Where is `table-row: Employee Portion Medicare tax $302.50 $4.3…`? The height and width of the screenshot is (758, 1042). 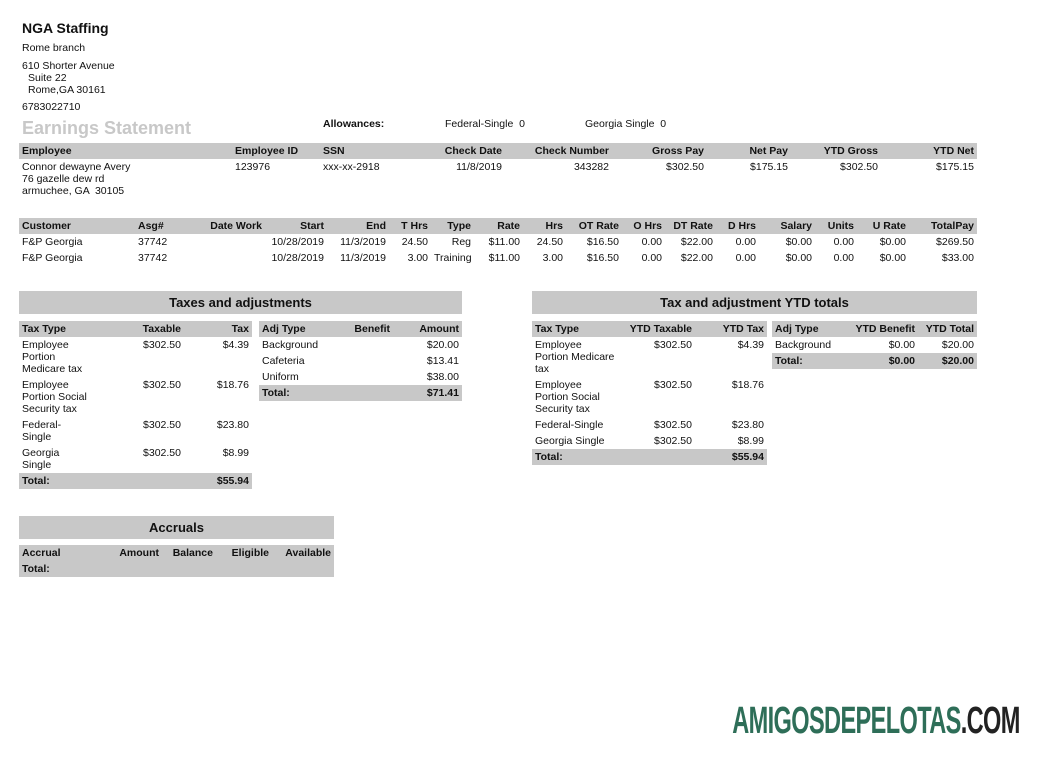 table-row: Employee Portion Medicare tax $302.50 $4.3… is located at coordinates (135, 357).